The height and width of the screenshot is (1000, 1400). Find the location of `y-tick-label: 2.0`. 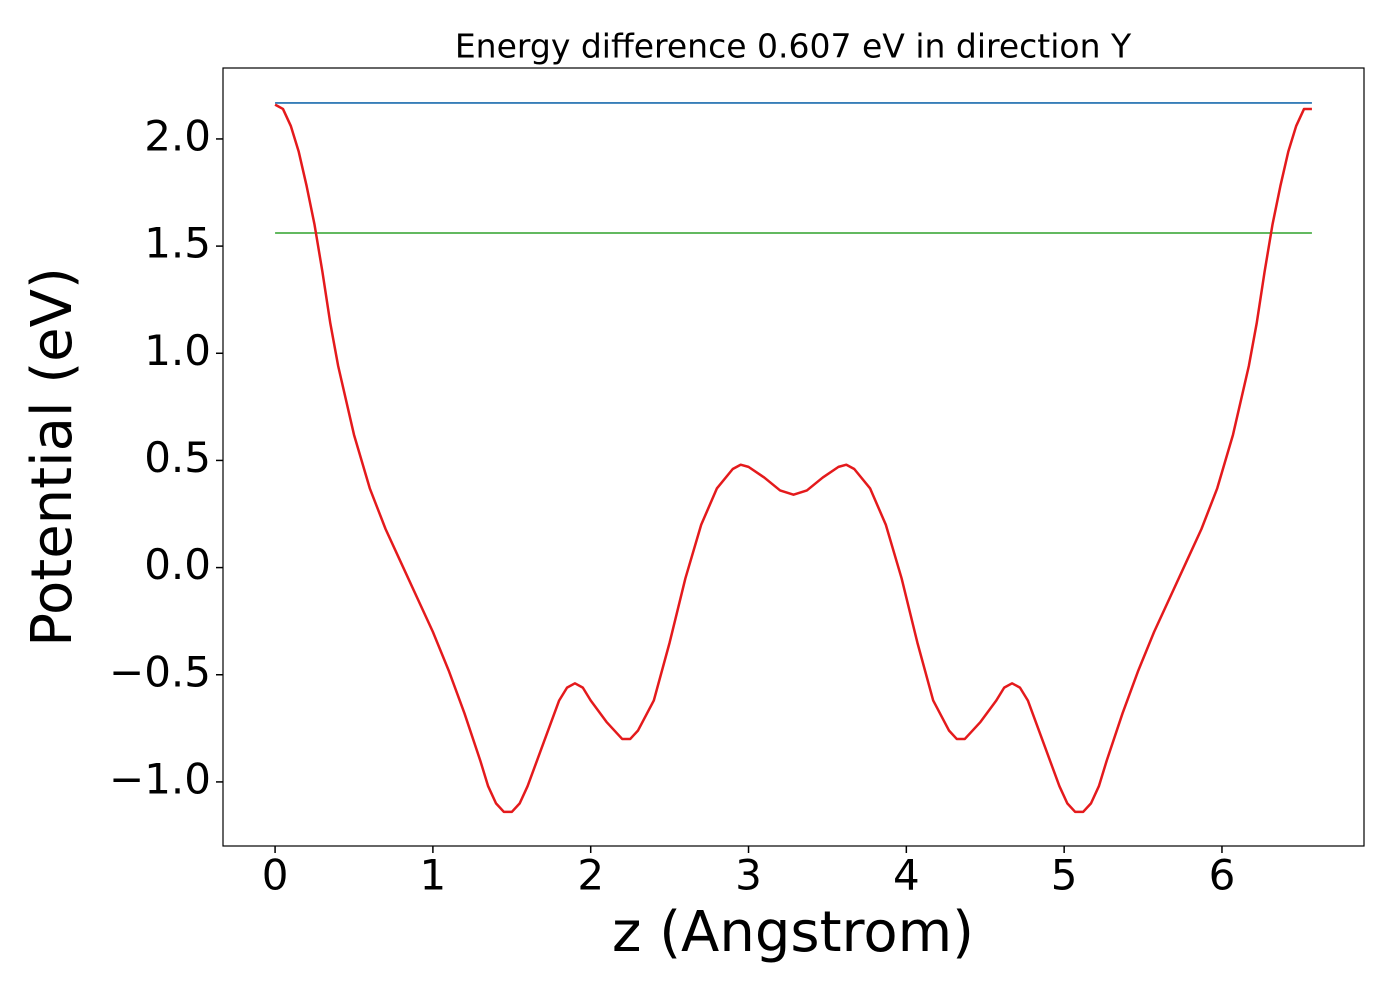

y-tick-label: 2.0 is located at coordinates (177, 135).